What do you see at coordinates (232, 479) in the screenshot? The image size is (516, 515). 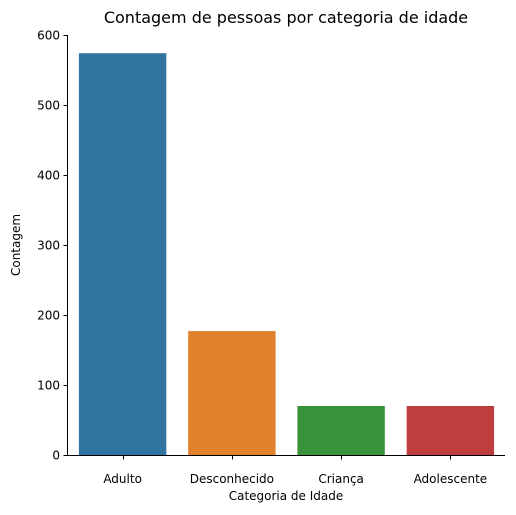 I see `x-tick-label: Desconhecido` at bounding box center [232, 479].